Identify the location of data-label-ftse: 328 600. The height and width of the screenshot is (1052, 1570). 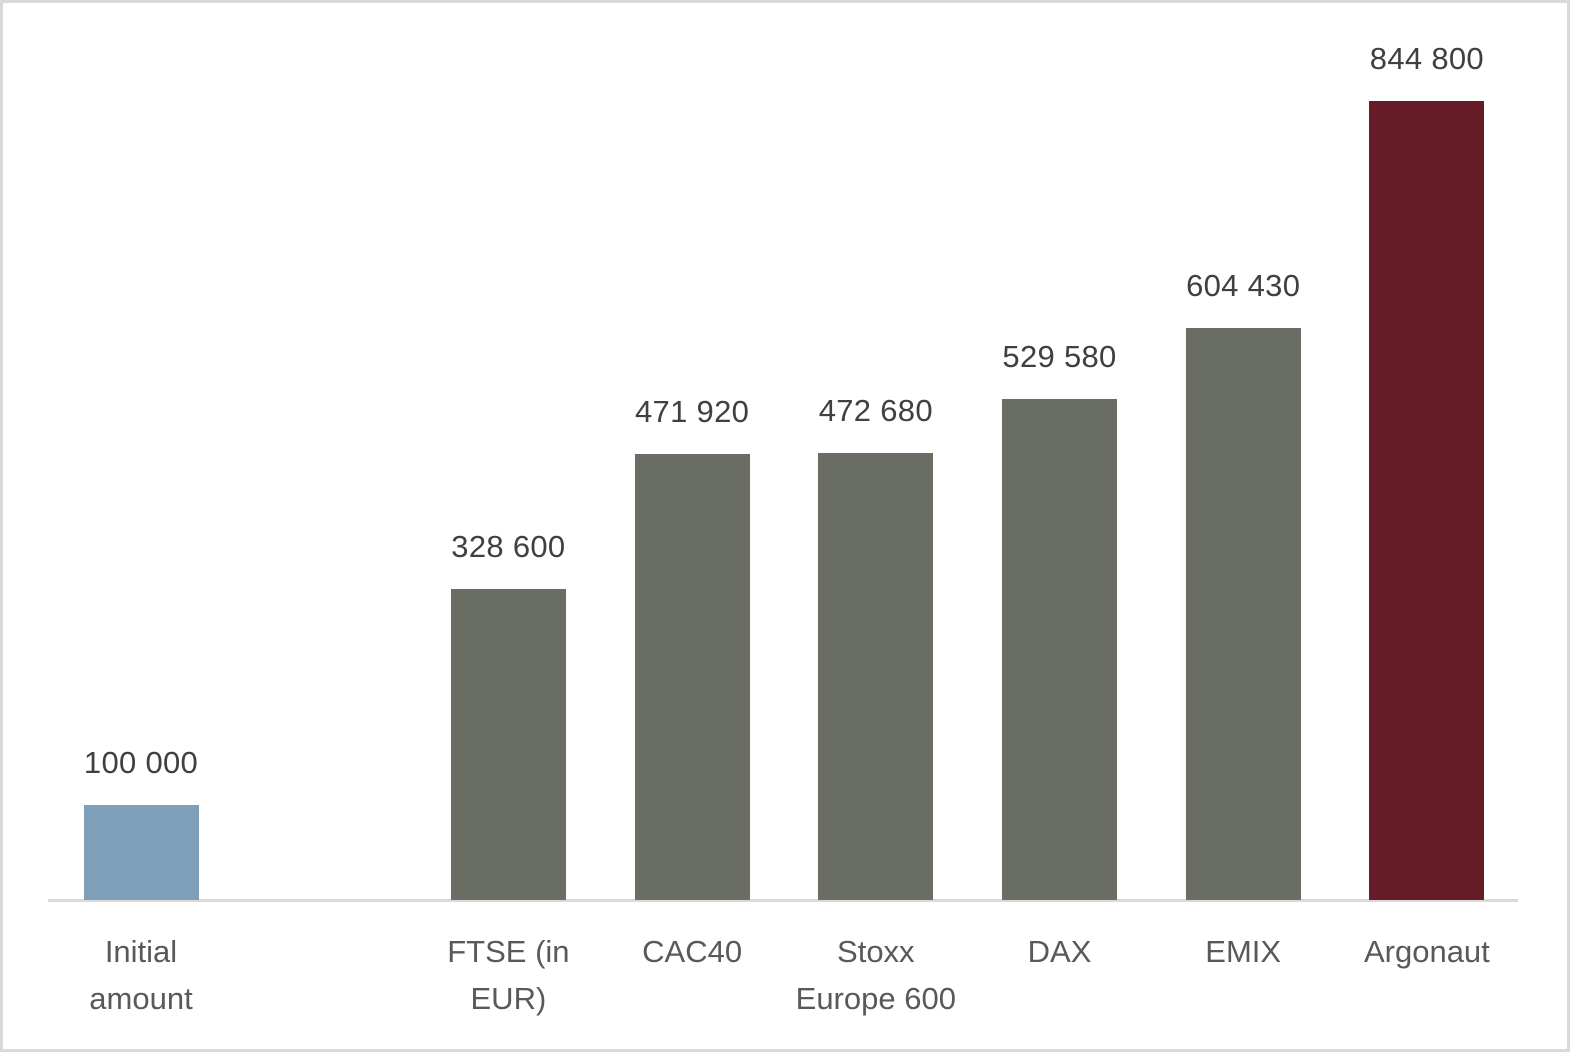
(508, 547).